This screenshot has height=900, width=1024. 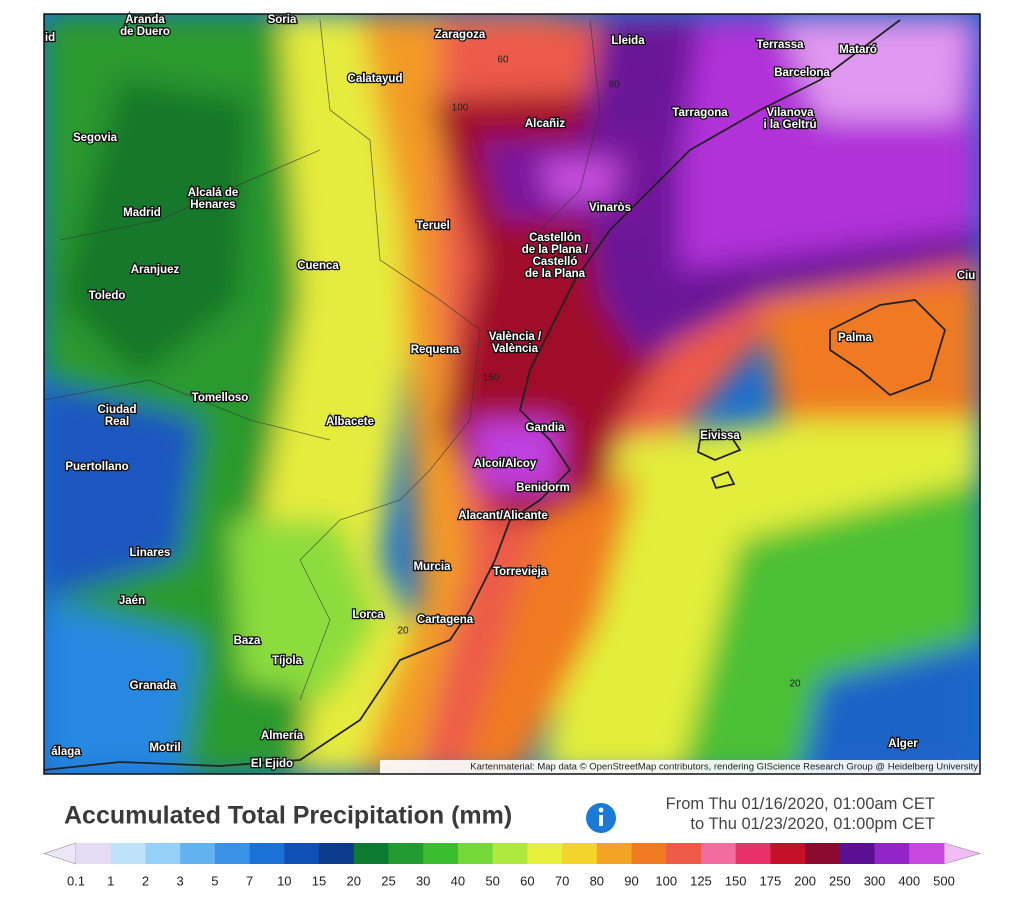 I want to click on city-label: Ciudad, so click(x=117, y=410).